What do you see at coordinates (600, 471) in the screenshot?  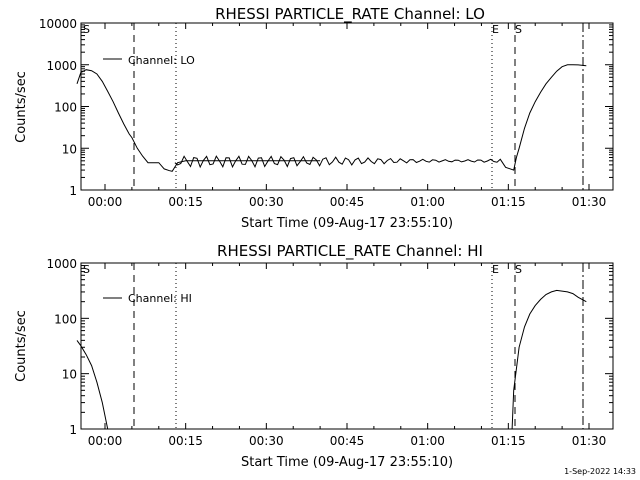 I see `date-stamp: 1-Sep-2022 14:33` at bounding box center [600, 471].